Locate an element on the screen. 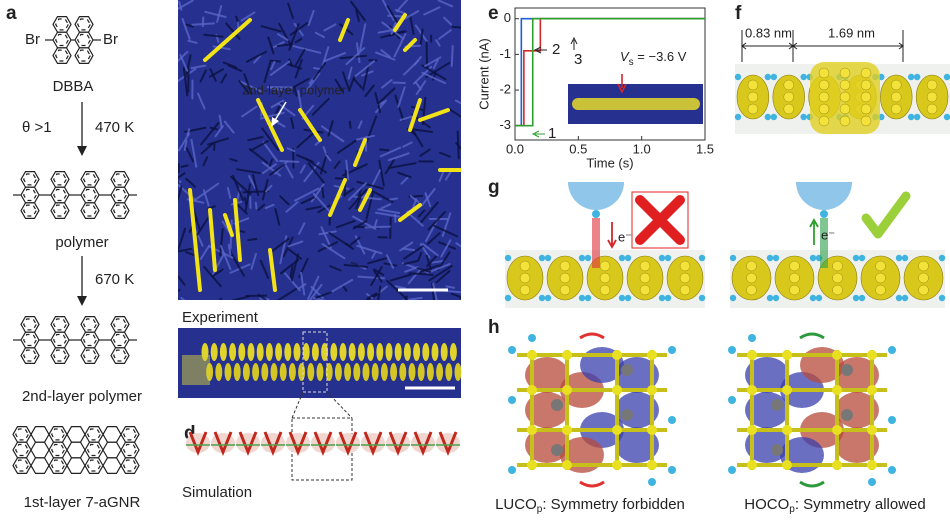 The height and width of the screenshot is (520, 950). y-axis-label: Current (nA) is located at coordinates (483, 74).